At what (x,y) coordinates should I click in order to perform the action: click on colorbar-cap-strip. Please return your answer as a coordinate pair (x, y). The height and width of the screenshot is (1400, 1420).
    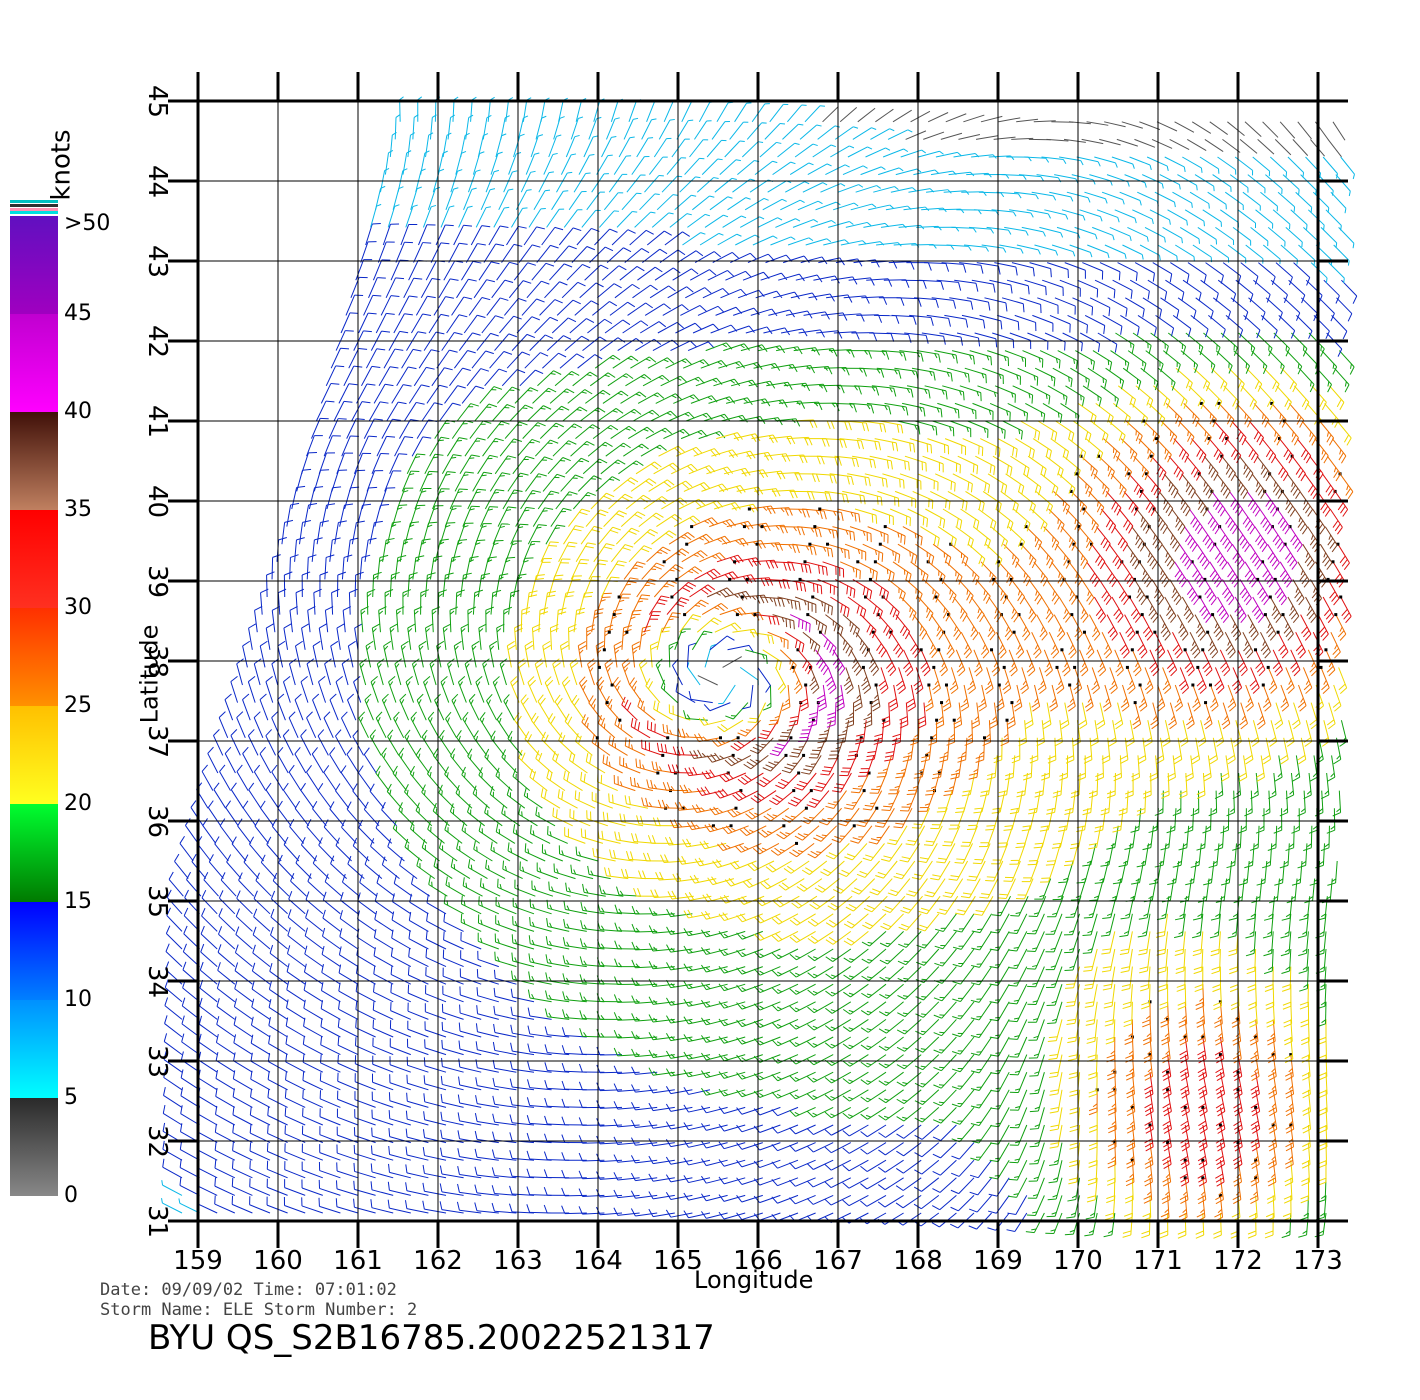
    Looking at the image, I should click on (34, 205).